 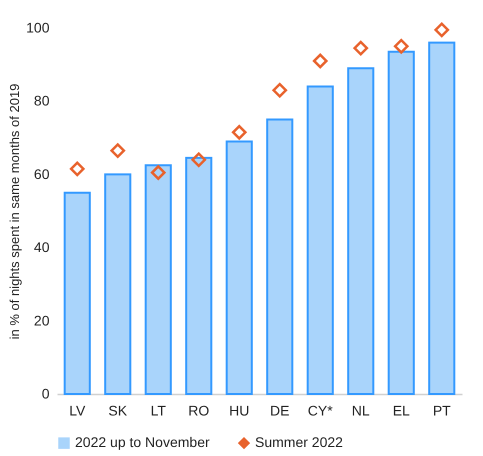 What do you see at coordinates (299, 442) in the screenshot?
I see `legend-label: Summer 2022` at bounding box center [299, 442].